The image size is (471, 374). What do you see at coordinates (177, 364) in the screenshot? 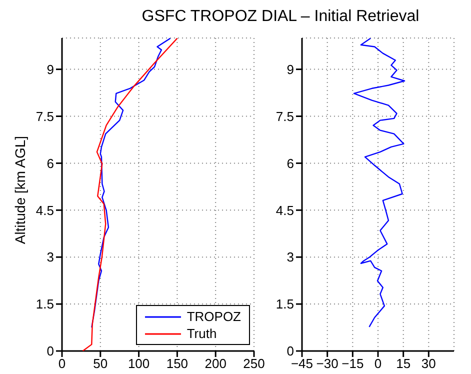
I see `x-tick-label: 150` at bounding box center [177, 364].